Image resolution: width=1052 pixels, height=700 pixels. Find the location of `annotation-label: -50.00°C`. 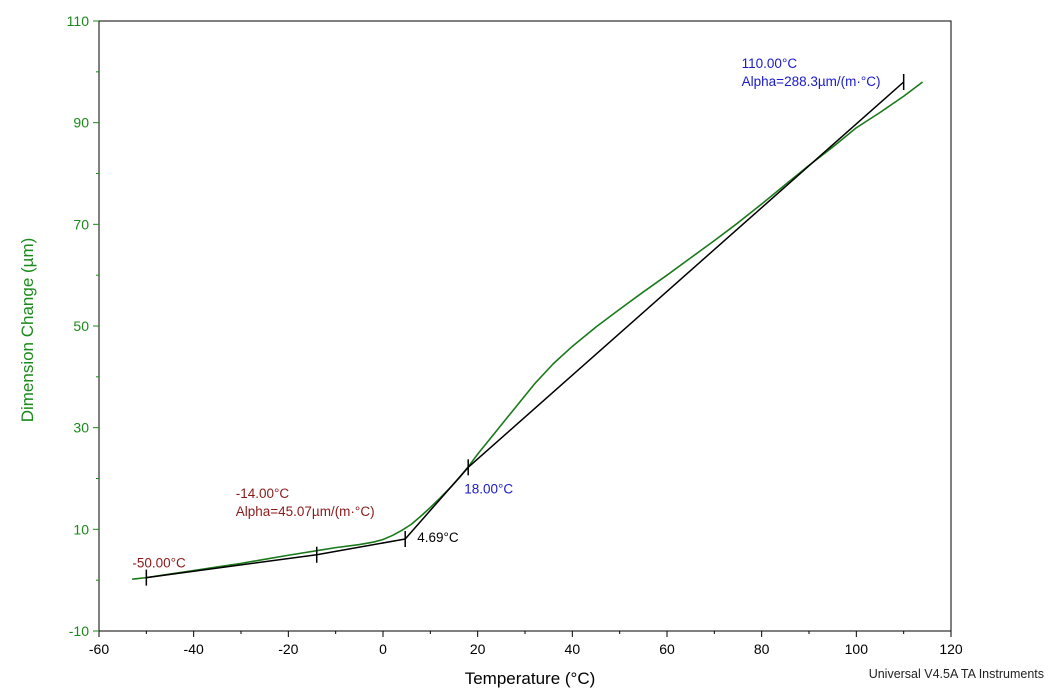

annotation-label: -50.00°C is located at coordinates (159, 563).